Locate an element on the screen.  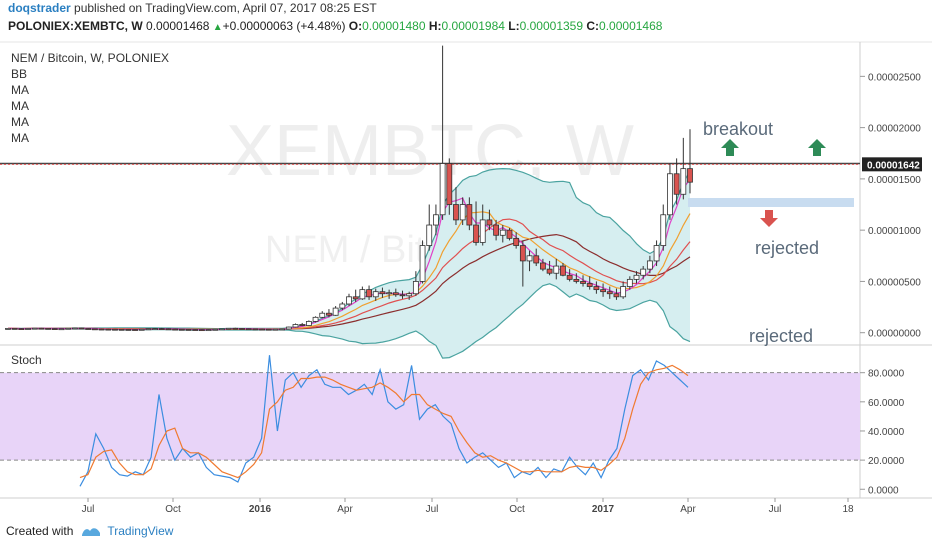
rejection-zone is located at coordinates (771, 202).